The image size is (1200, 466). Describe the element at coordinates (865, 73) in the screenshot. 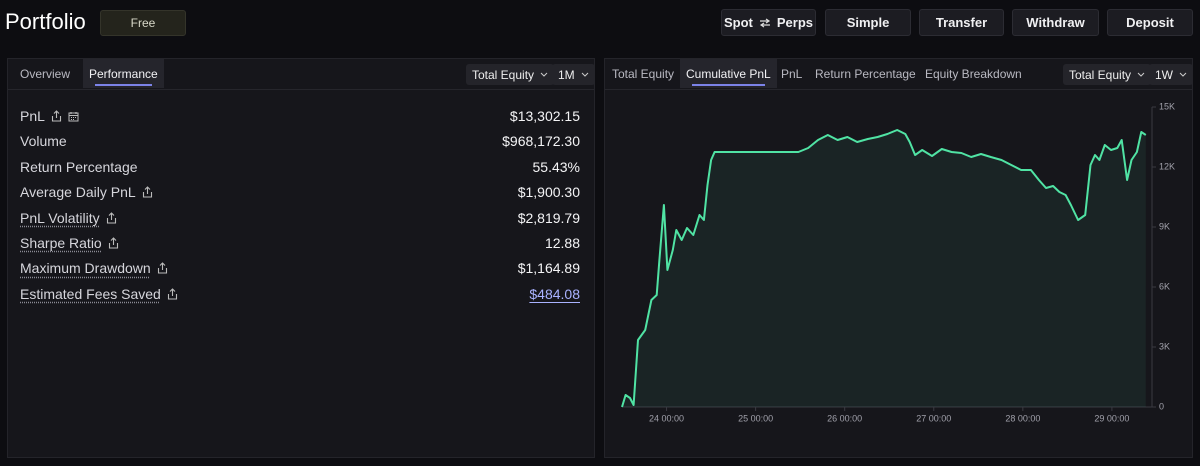

I see `tab: Return Percentage` at that location.